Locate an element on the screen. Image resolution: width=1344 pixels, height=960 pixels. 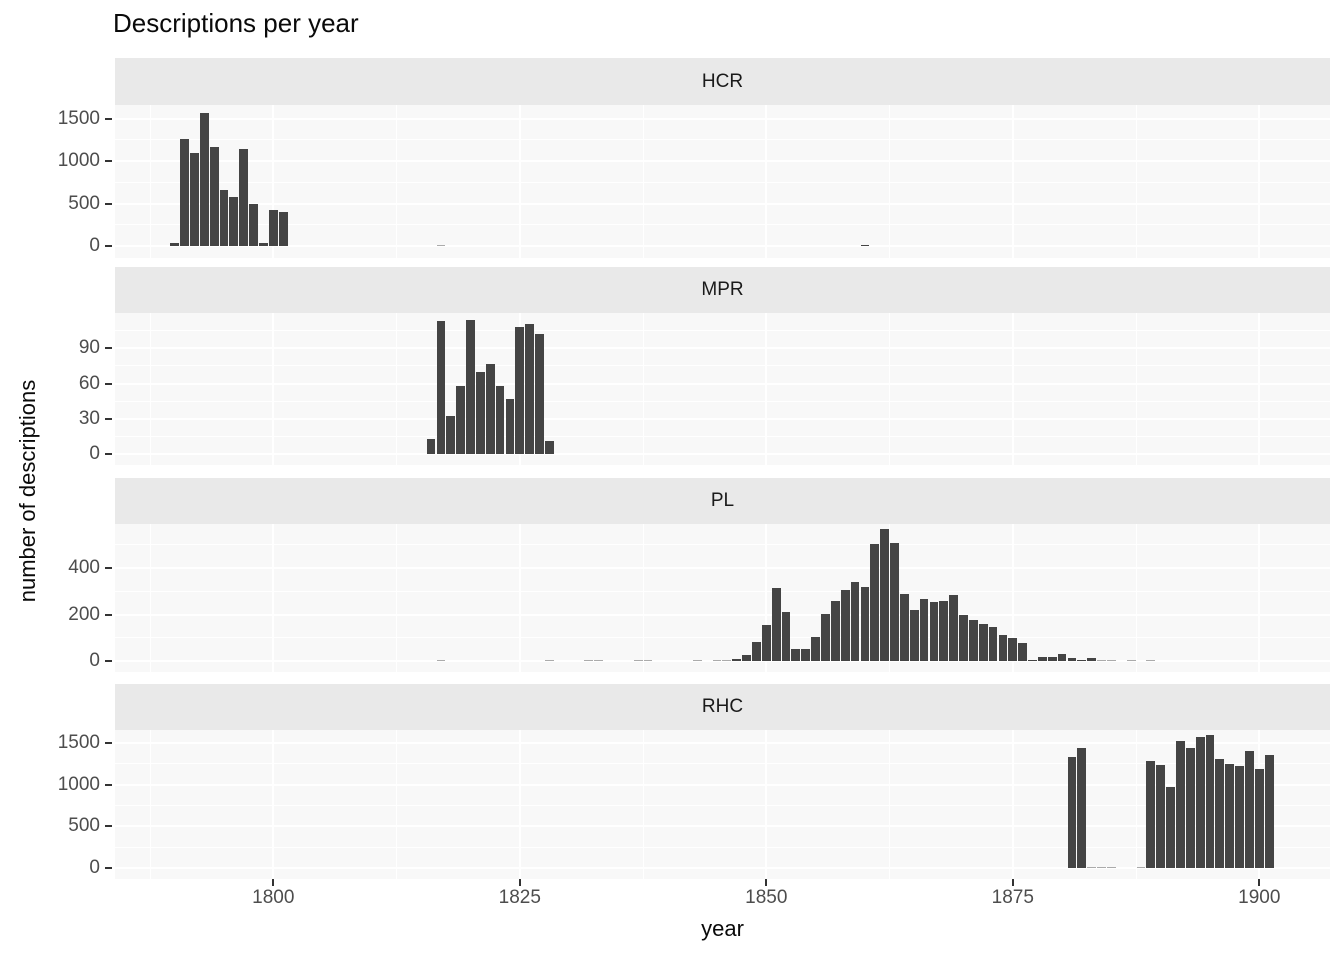
facet-panel-rhc is located at coordinates (722, 804).